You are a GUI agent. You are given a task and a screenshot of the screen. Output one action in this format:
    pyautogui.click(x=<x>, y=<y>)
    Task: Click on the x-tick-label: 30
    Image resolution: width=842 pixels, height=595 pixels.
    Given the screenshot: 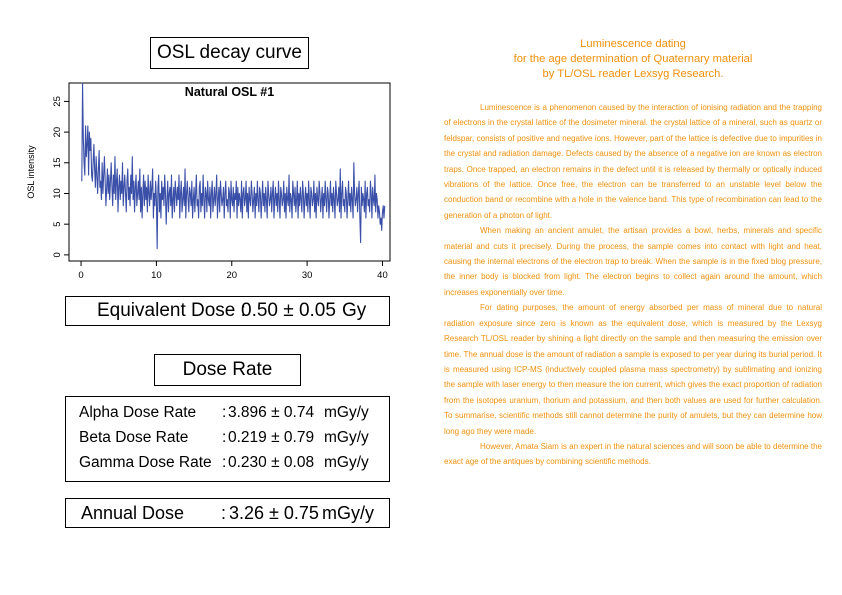 What is the action you would take?
    pyautogui.click(x=307, y=275)
    